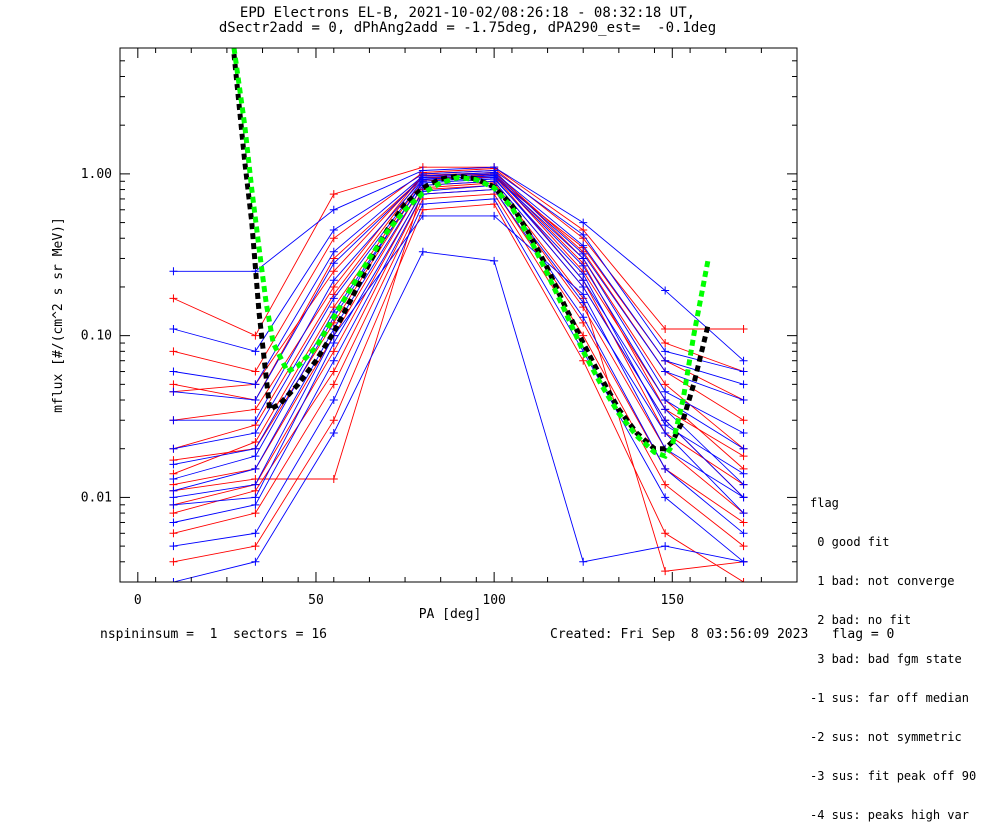 This screenshot has width=1000, height=835. What do you see at coordinates (316, 600) in the screenshot?
I see `x-tick-label: 50` at bounding box center [316, 600].